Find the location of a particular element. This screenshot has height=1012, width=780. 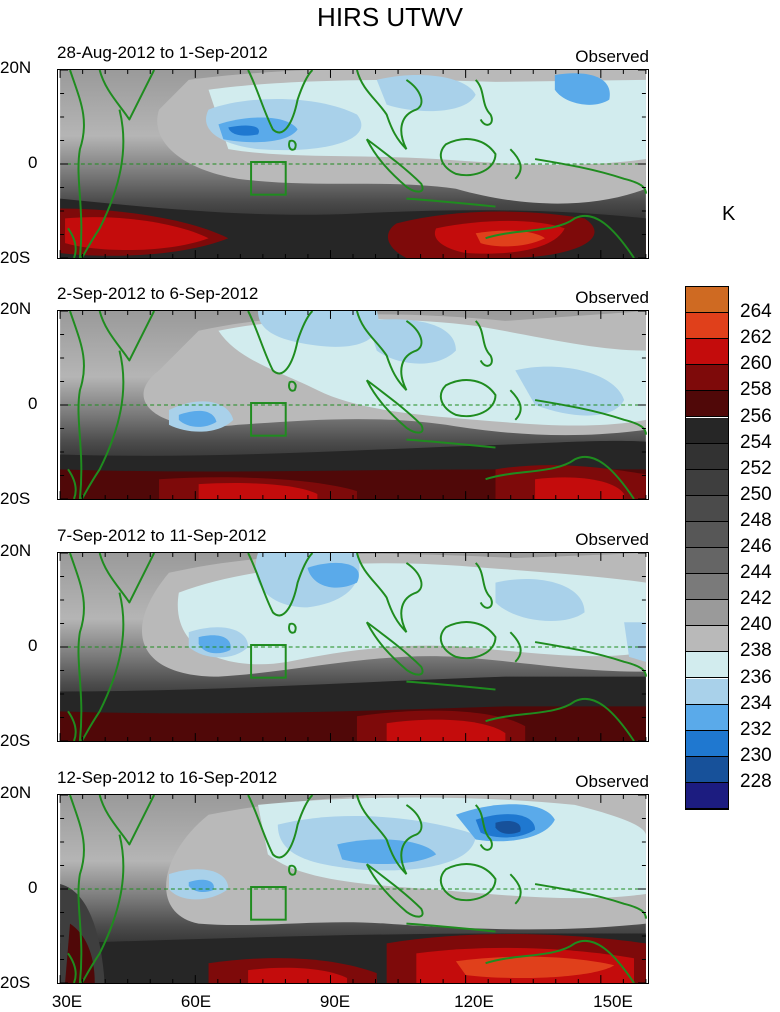

colorbar-tick-label: 262 is located at coordinates (756, 338).